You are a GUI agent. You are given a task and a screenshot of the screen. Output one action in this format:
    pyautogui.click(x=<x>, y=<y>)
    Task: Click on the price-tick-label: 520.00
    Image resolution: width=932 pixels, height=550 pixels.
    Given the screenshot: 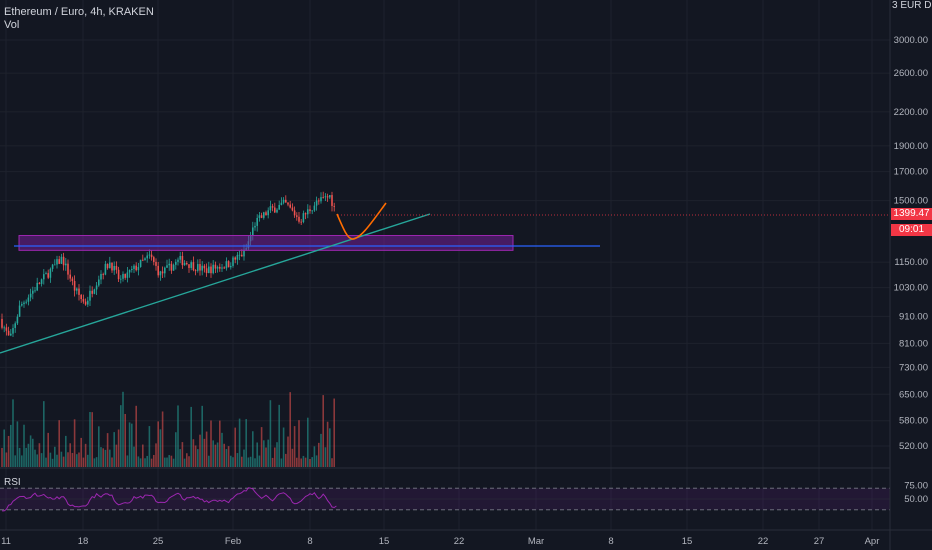 What is the action you would take?
    pyautogui.click(x=913, y=446)
    